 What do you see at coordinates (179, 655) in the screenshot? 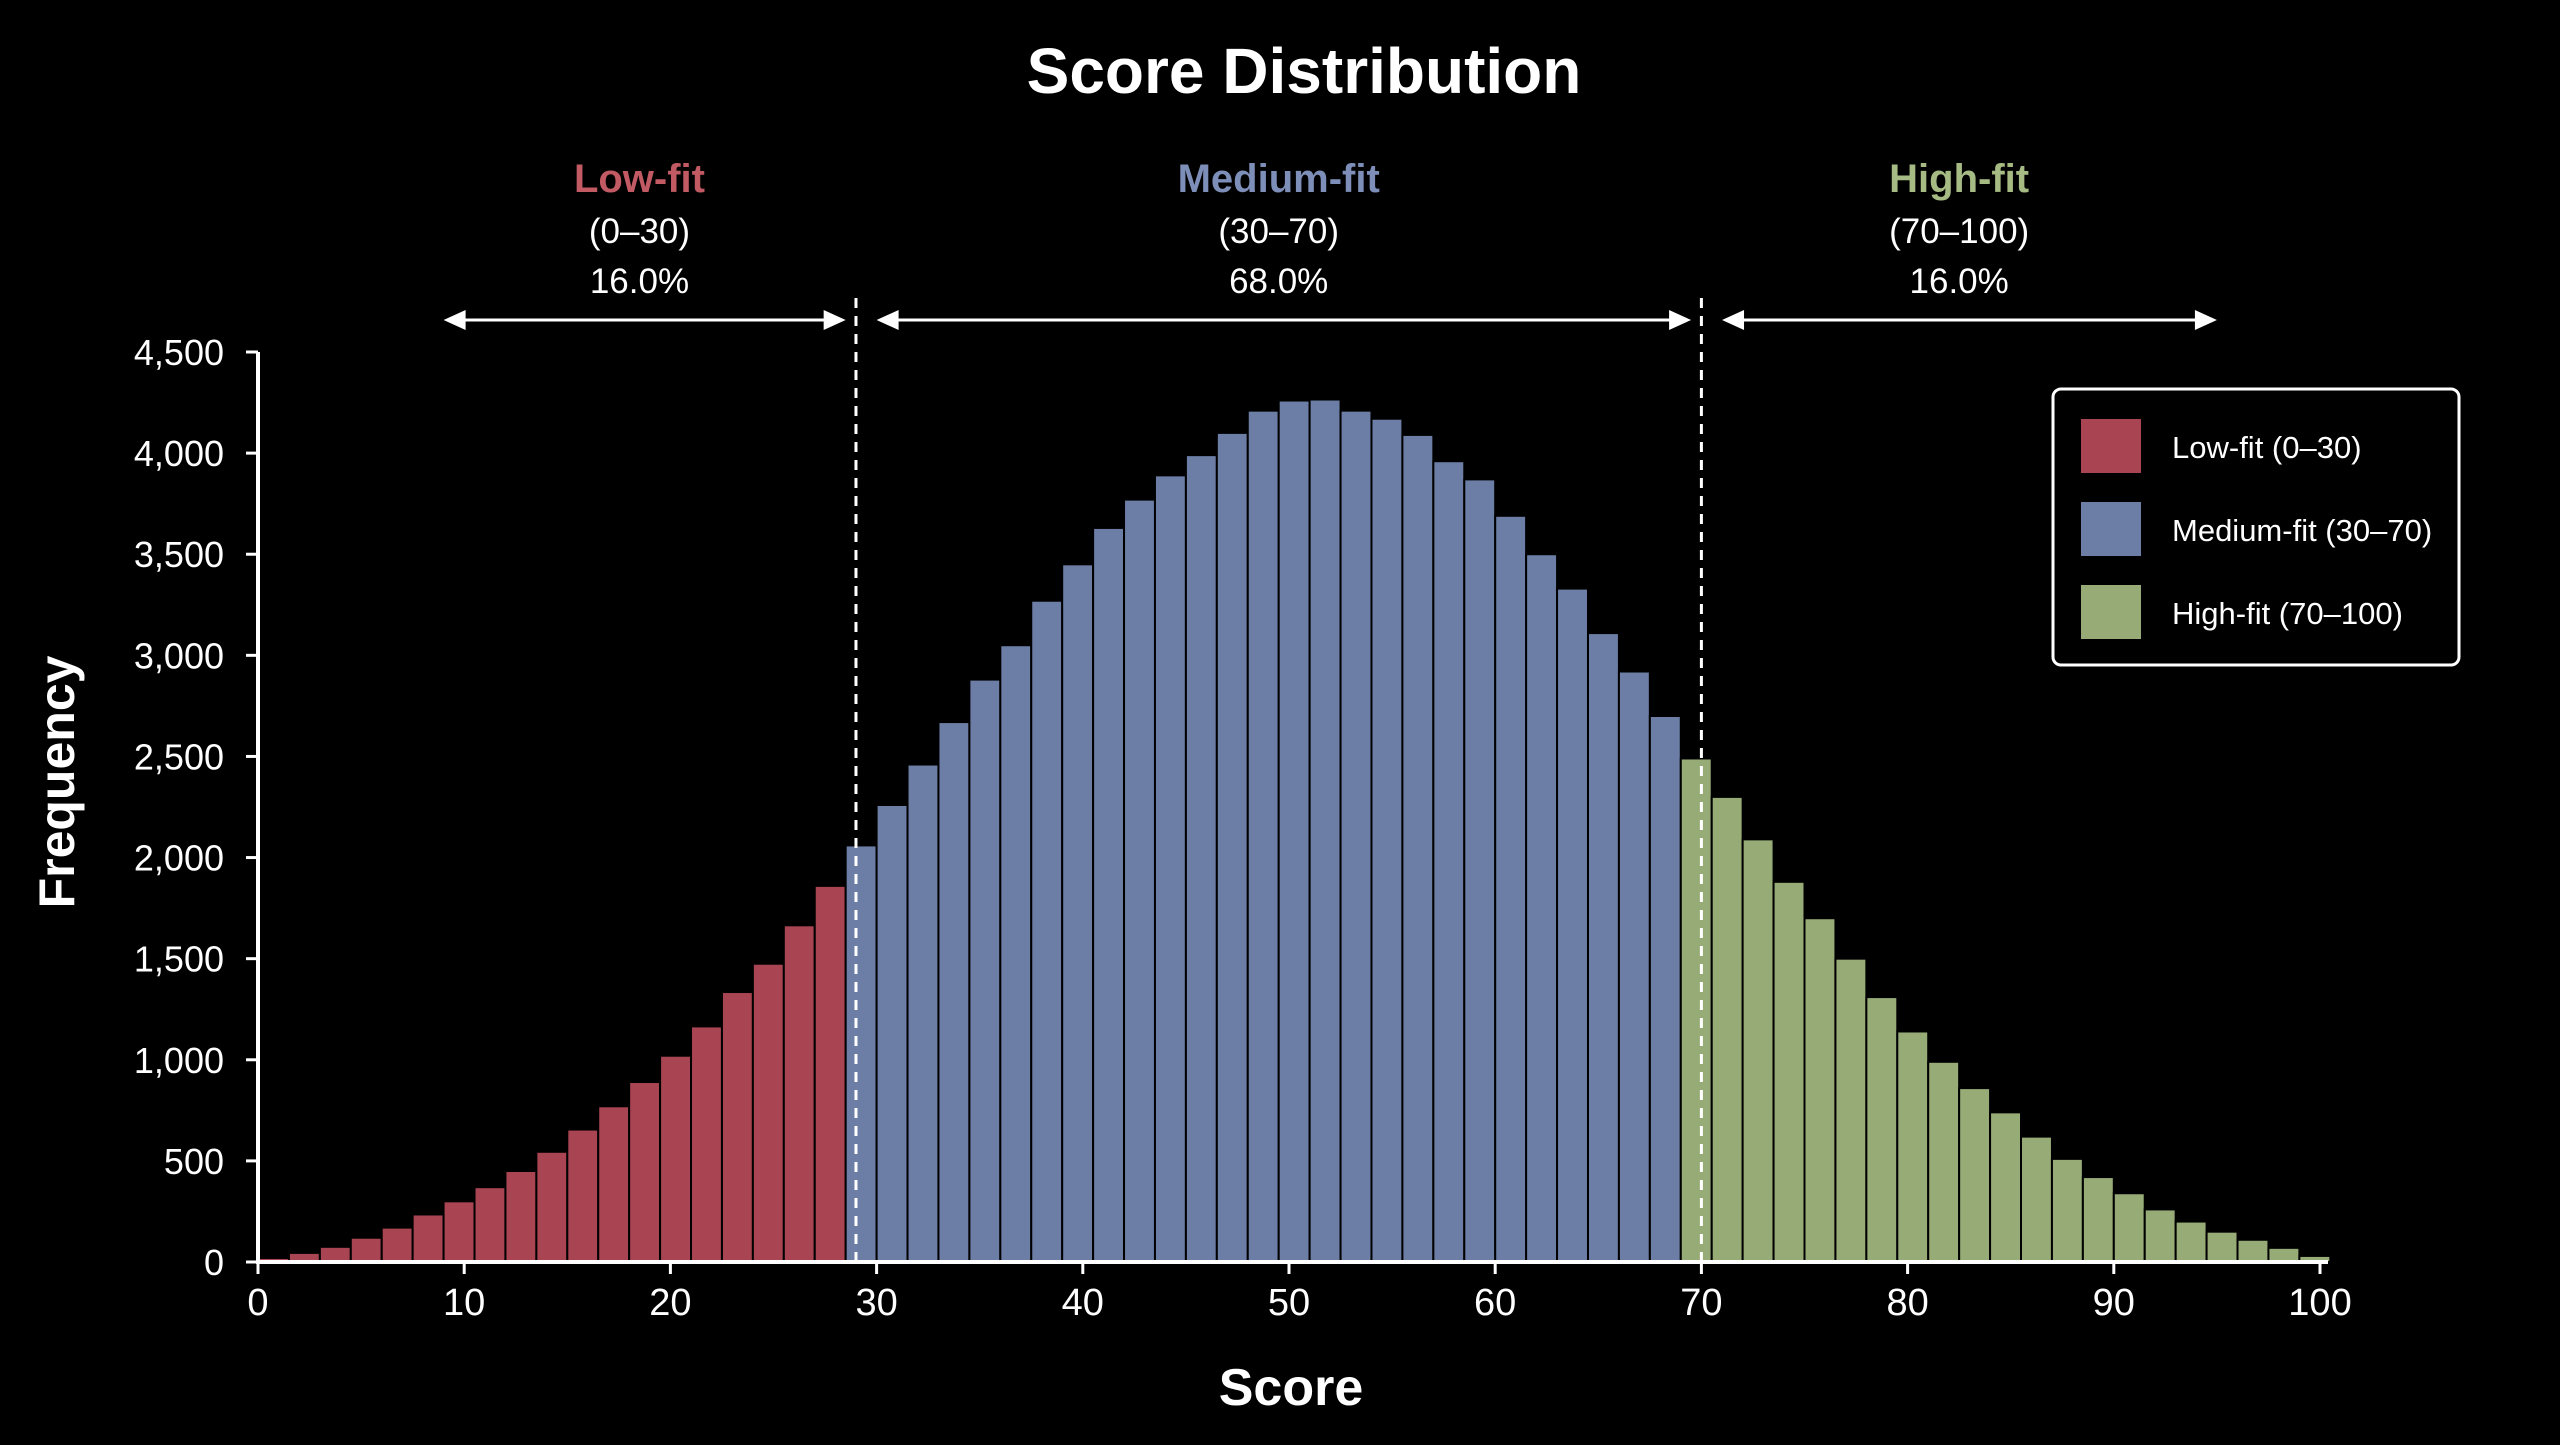
I see `y-tick-label: 3,000` at bounding box center [179, 655].